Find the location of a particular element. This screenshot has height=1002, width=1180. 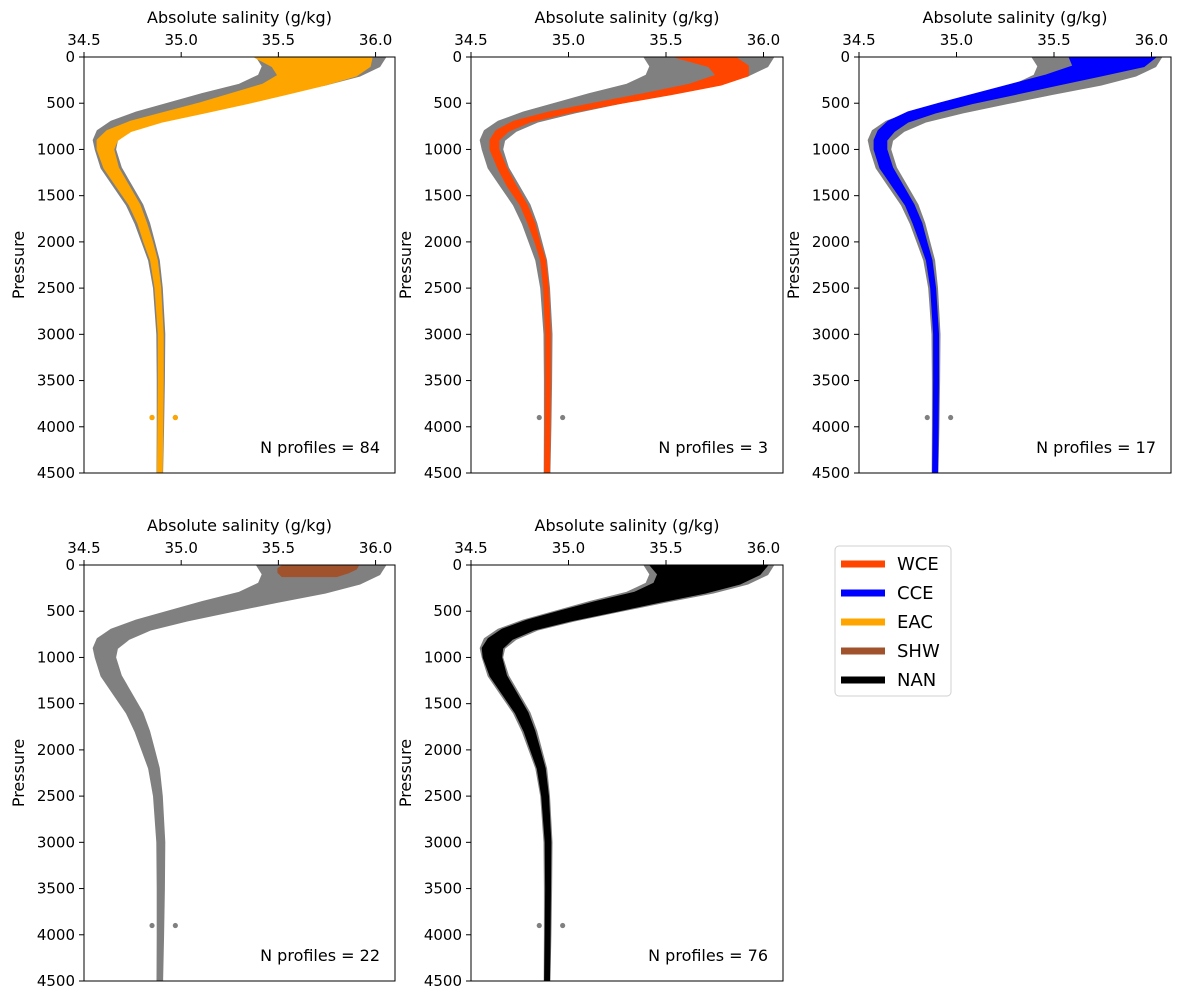

legend-box is located at coordinates (893, 621).